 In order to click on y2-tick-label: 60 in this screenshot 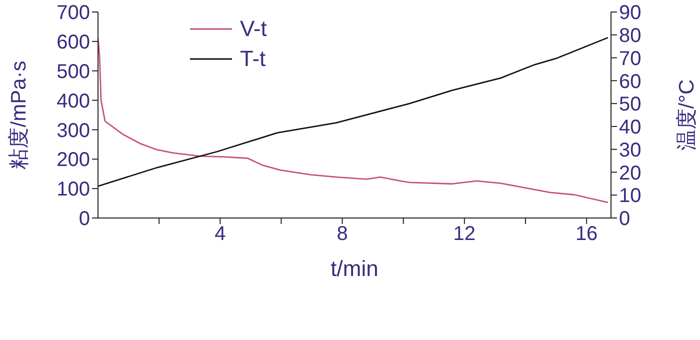, I will do `click(630, 81)`.